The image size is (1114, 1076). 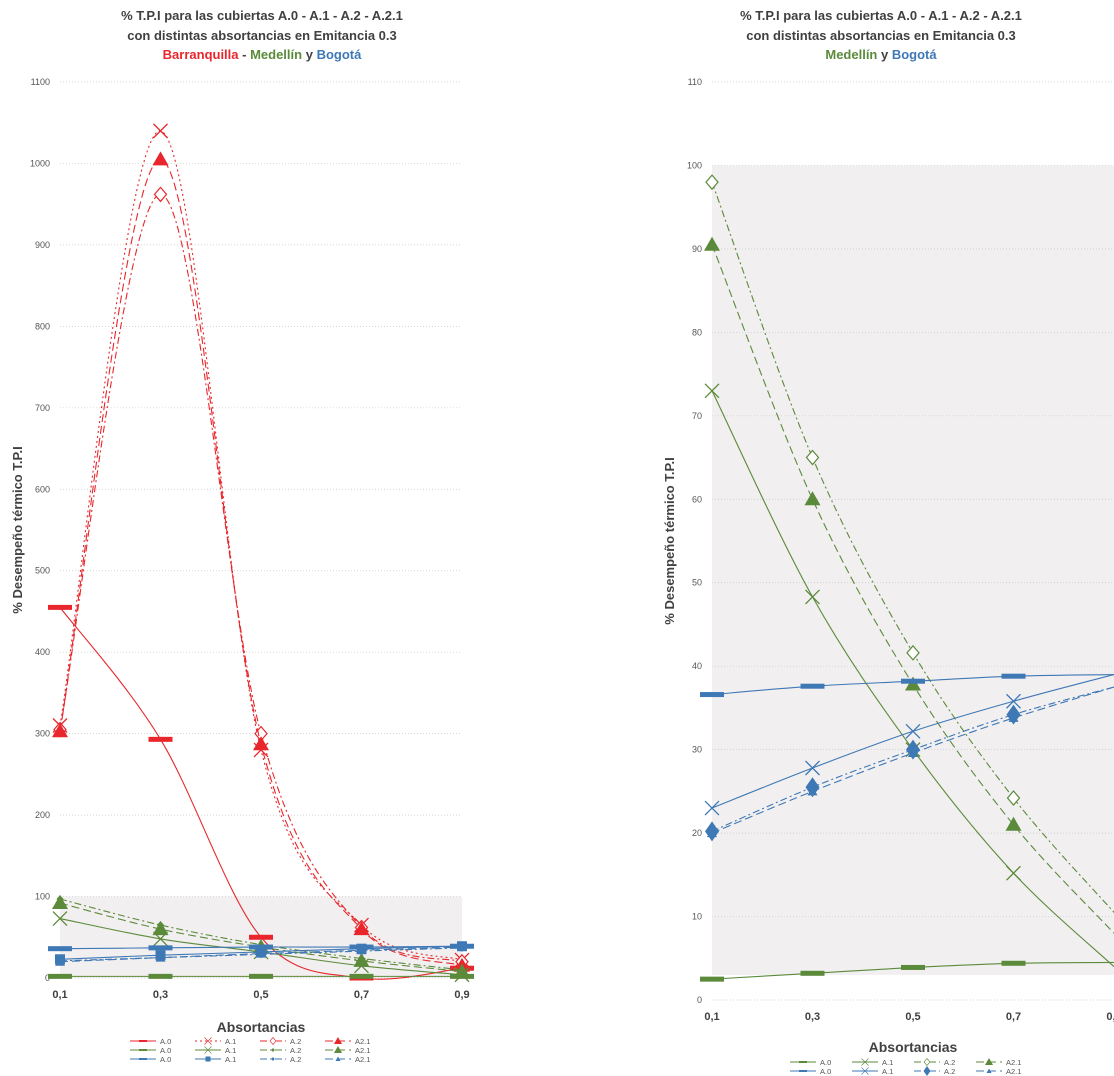 What do you see at coordinates (697, 583) in the screenshot?
I see `y-tick-label: 50` at bounding box center [697, 583].